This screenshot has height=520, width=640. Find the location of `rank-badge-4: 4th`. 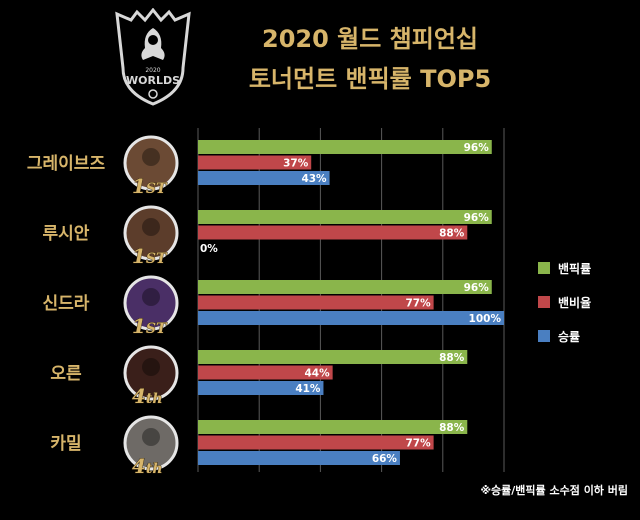

rank-badge-4: 4th is located at coordinates (147, 466).